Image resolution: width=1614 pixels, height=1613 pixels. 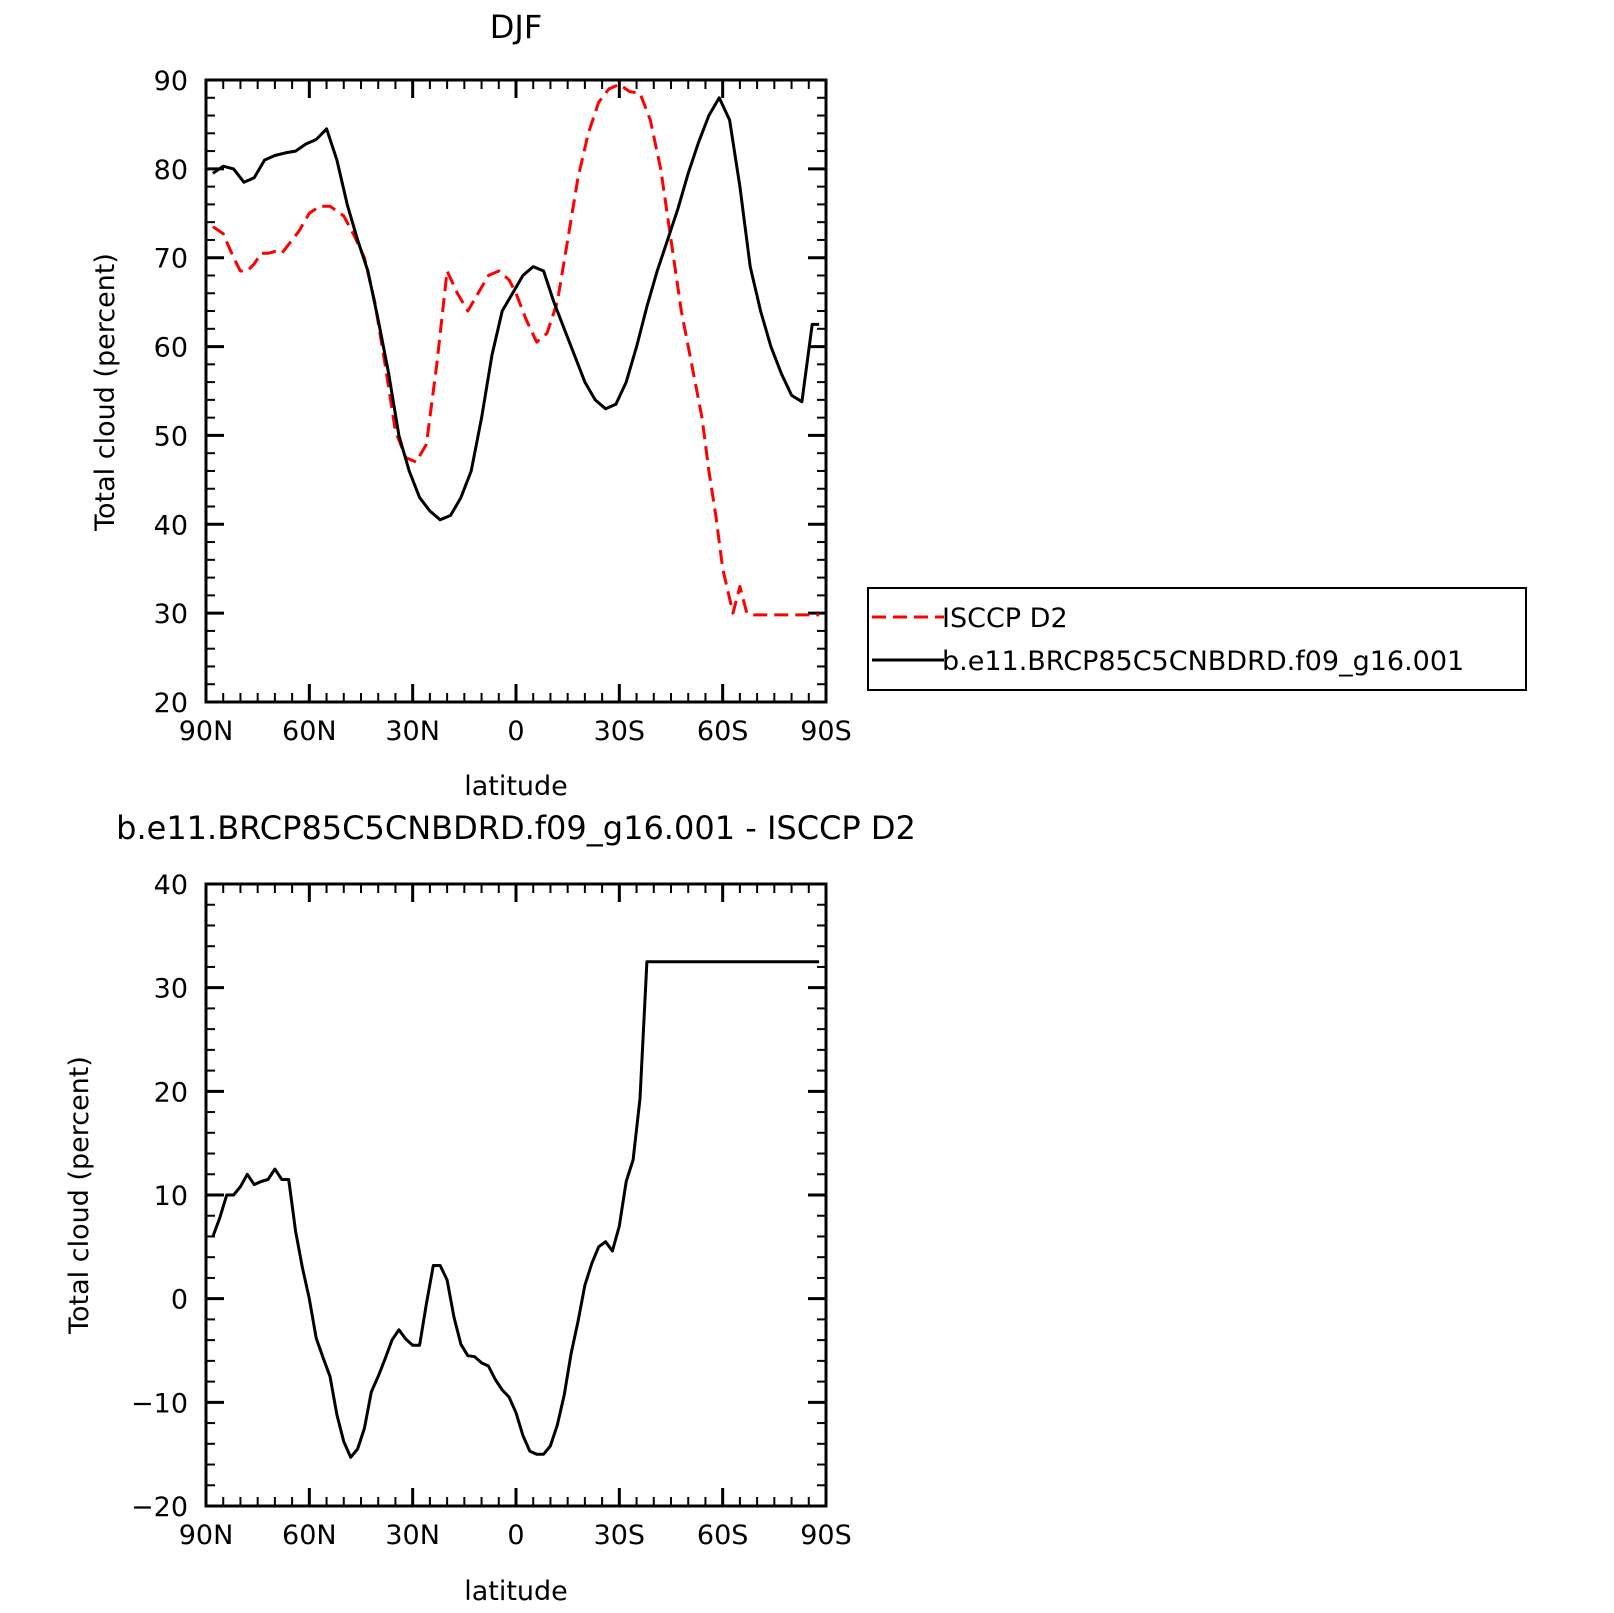 What do you see at coordinates (171, 81) in the screenshot?
I see `y-tick-label: 90` at bounding box center [171, 81].